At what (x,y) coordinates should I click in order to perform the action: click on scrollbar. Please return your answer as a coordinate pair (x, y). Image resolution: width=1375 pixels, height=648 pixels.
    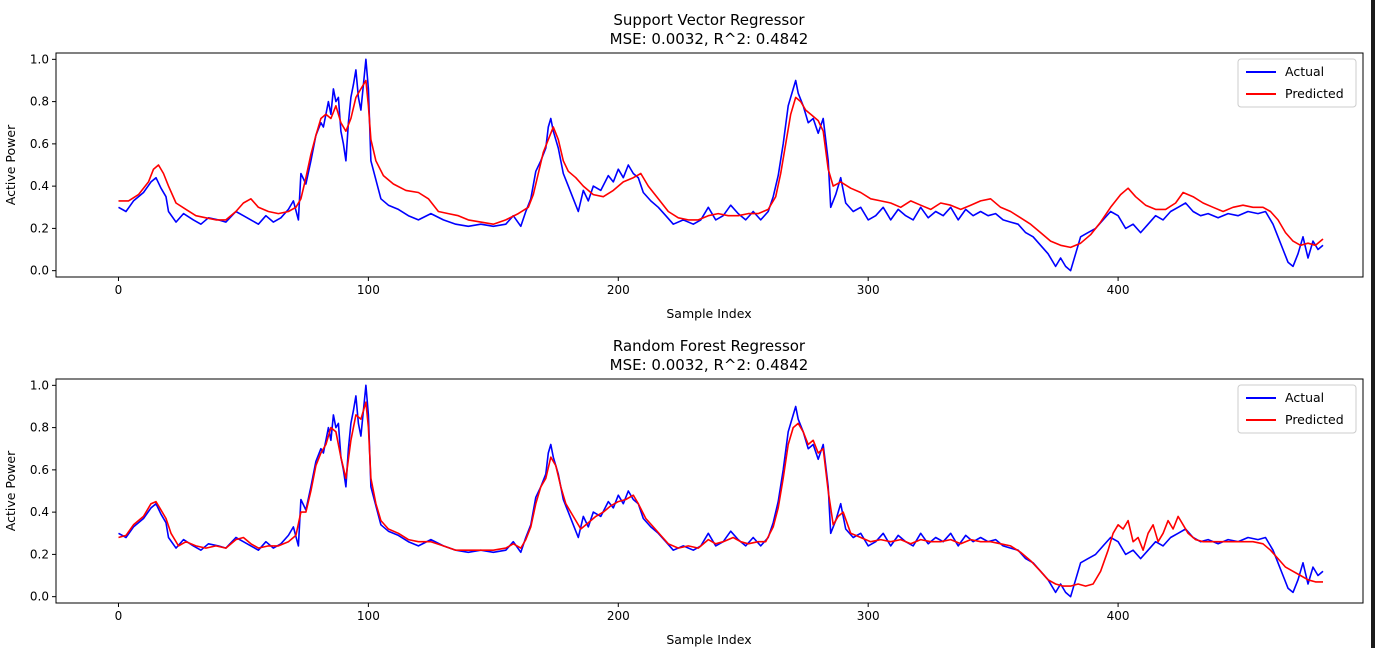
    Looking at the image, I should click on (1373, 324).